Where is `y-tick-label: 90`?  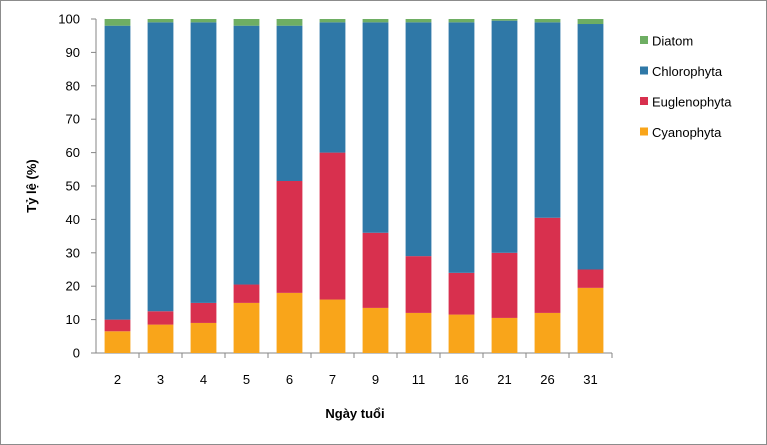 y-tick-label: 90 is located at coordinates (73, 52).